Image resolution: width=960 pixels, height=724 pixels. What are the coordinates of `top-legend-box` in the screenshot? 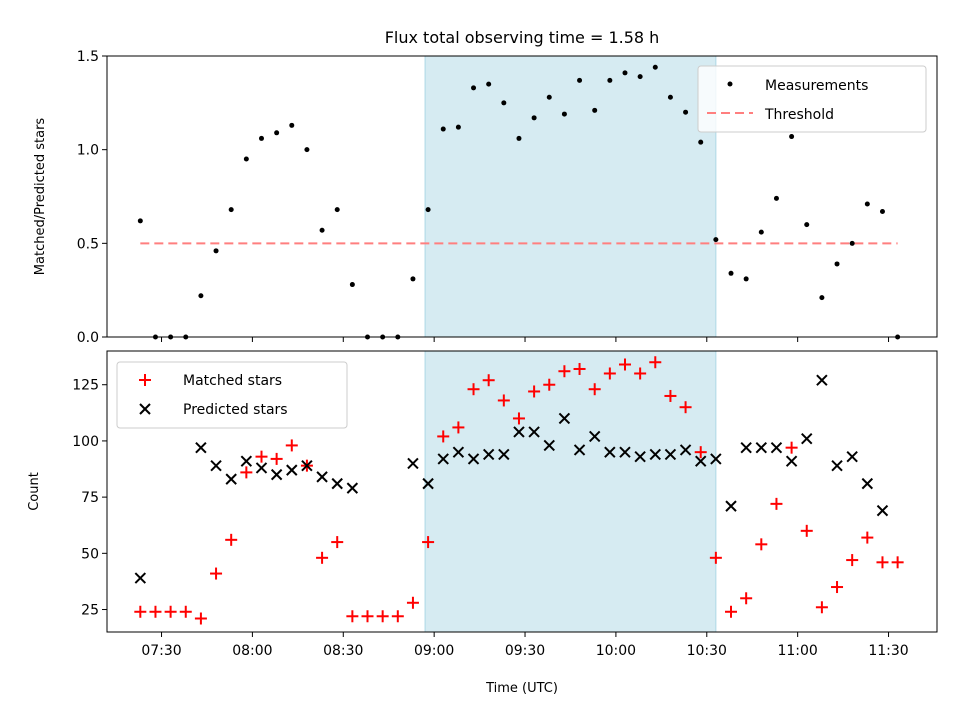 It's located at (812, 99).